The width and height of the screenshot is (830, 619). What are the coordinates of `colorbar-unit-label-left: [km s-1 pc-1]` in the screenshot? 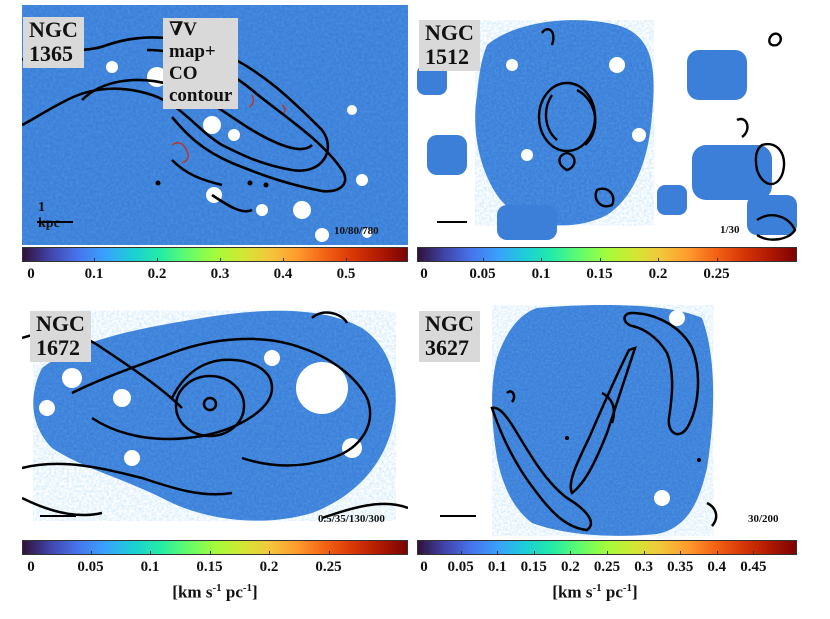 It's located at (214, 592).